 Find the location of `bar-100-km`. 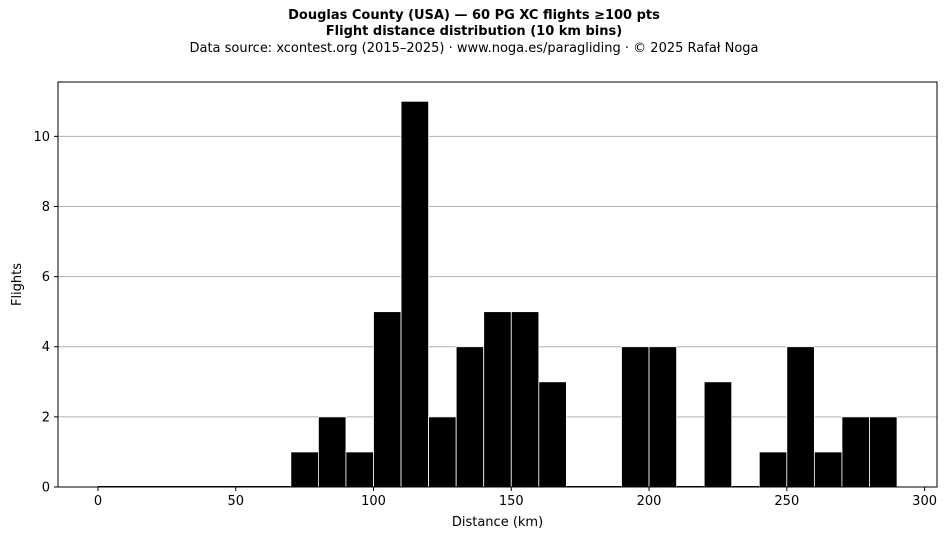

bar-100-km is located at coordinates (387, 399).